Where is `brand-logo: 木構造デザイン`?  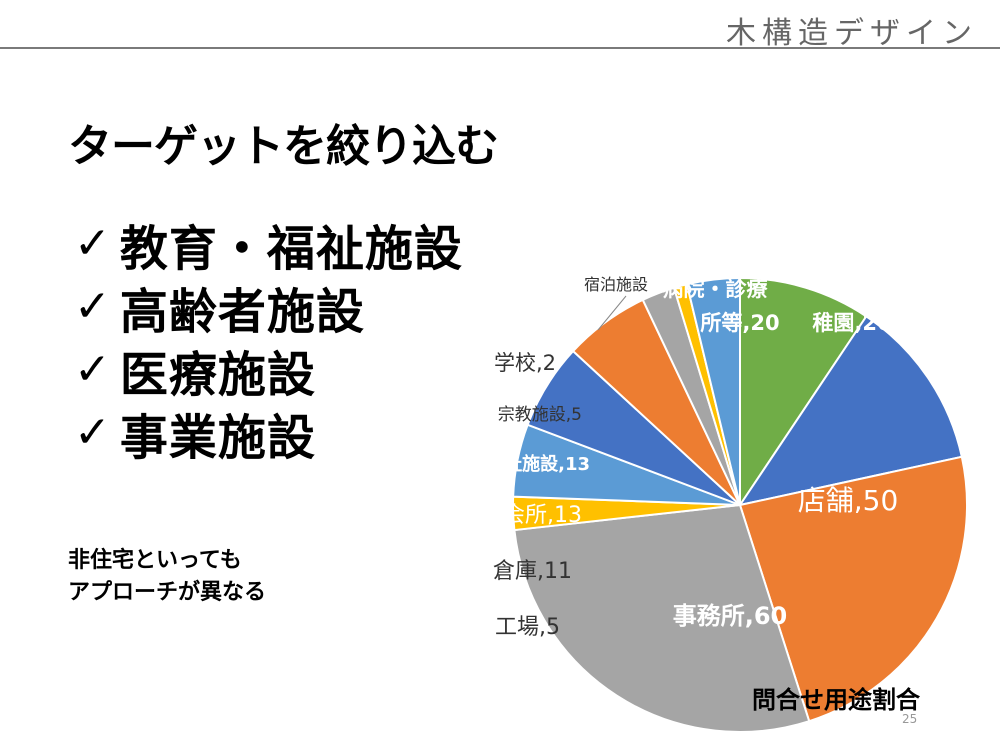
brand-logo: 木構造デザイン is located at coordinates (852, 33).